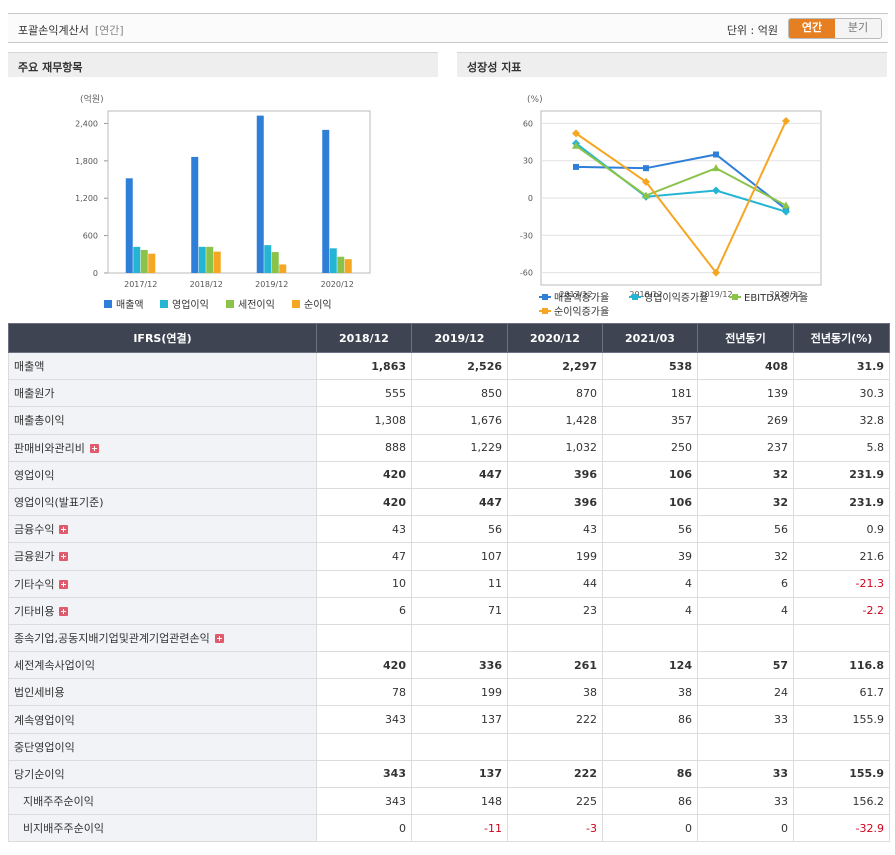  I want to click on x-tick-label: 2020/12, so click(785, 294).